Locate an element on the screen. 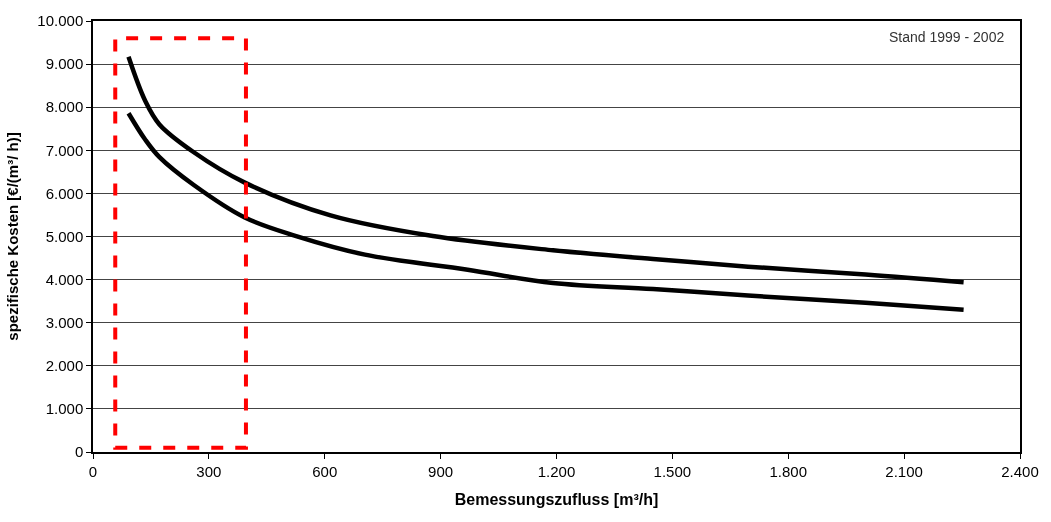 The image size is (1051, 522). y-tick-label: 6.000 is located at coordinates (64, 193).